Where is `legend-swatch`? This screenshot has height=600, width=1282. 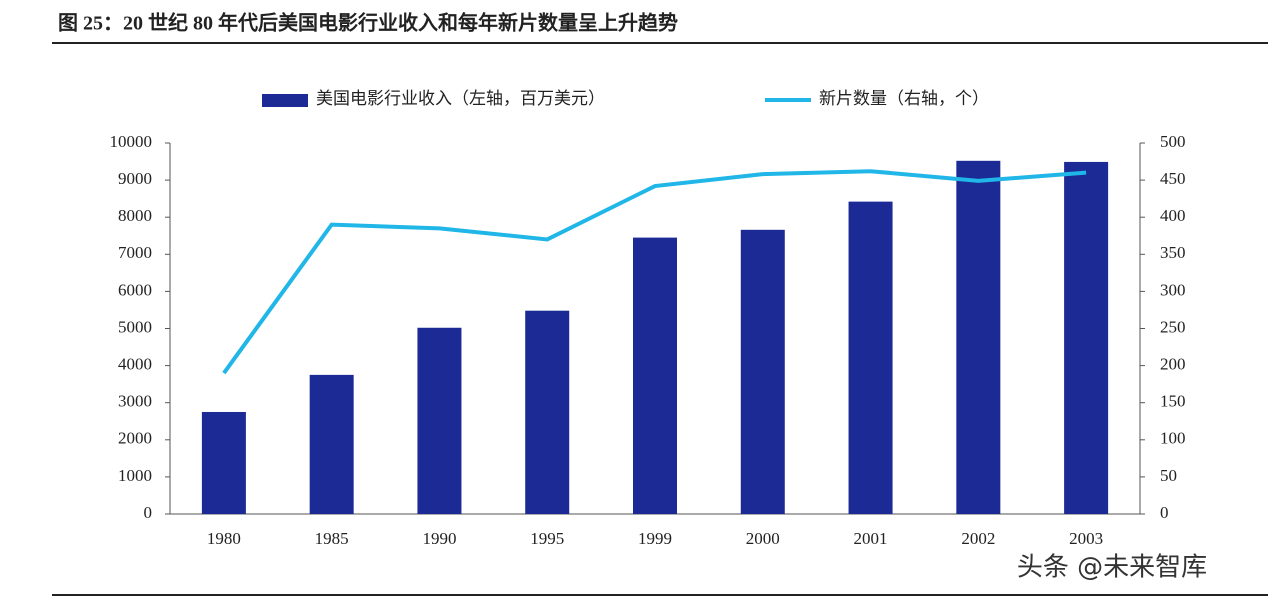
legend-swatch is located at coordinates (285, 100).